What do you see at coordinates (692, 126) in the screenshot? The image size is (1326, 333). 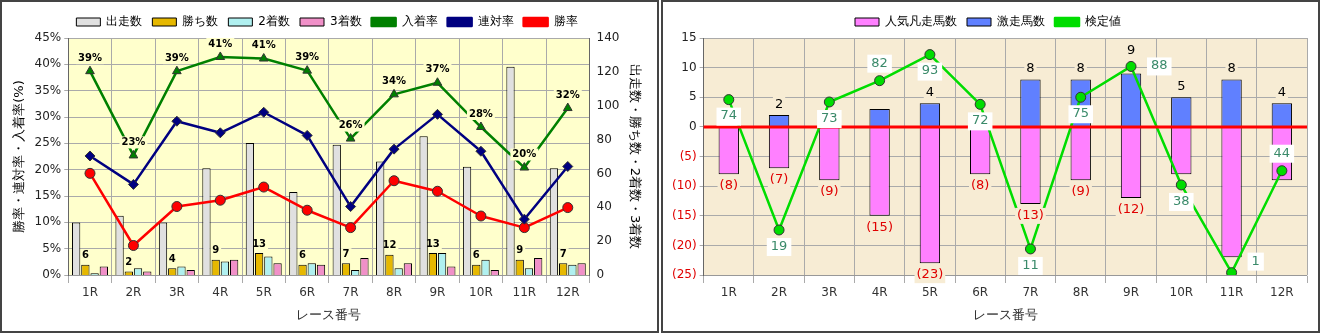 I see `y-tick-label: 0` at bounding box center [692, 126].